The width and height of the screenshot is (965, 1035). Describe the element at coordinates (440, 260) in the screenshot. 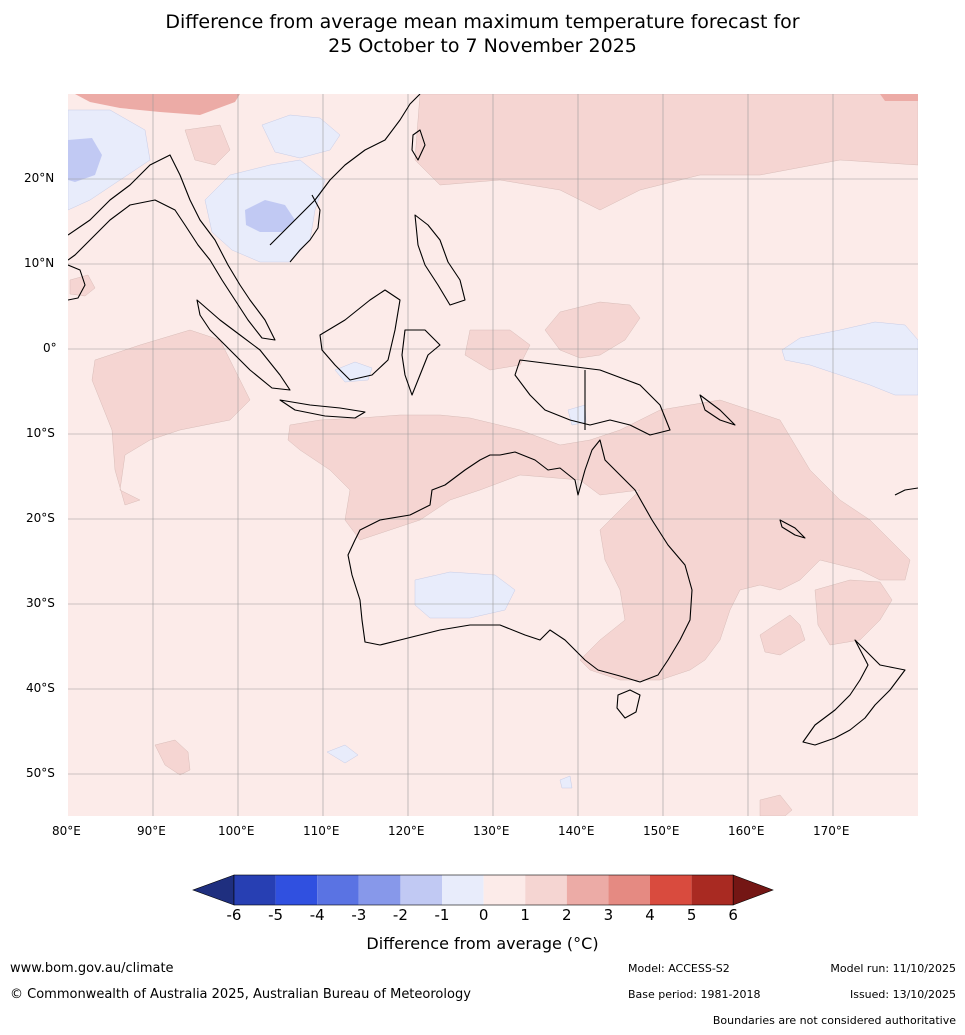

I see `philippines-coast` at that location.